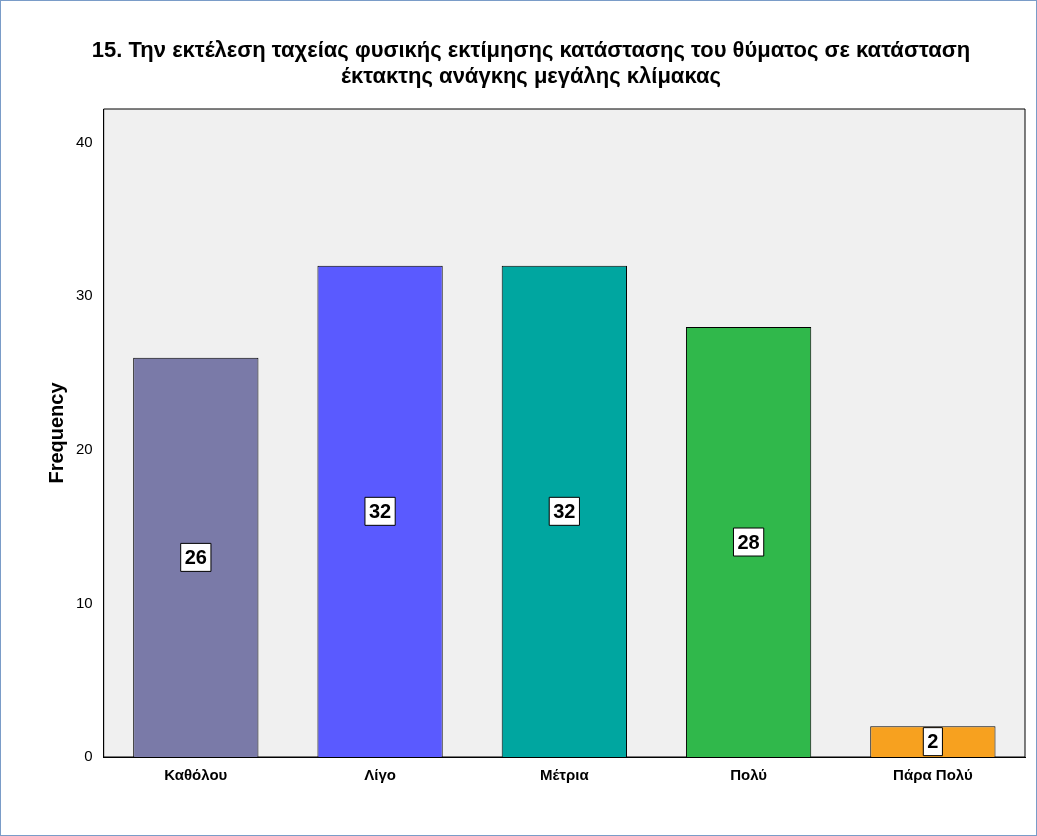 This screenshot has width=1037, height=836. What do you see at coordinates (933, 741) in the screenshot?
I see `data-label: 2` at bounding box center [933, 741].